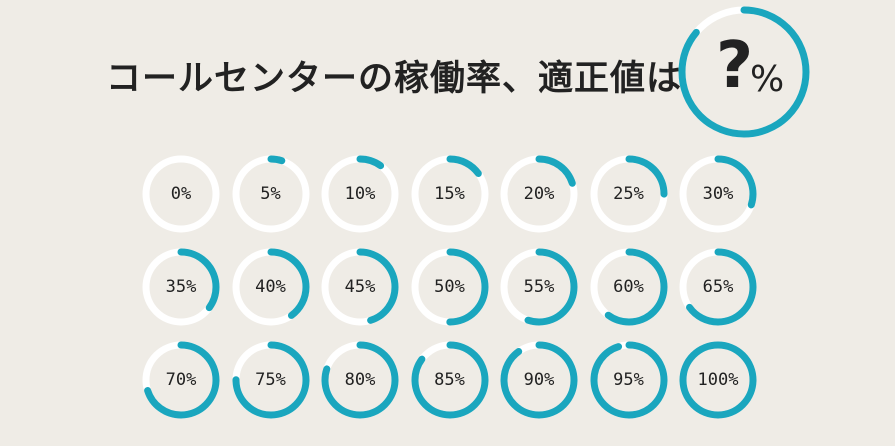  I want to click on utilization-ring: 60%, so click(629, 287).